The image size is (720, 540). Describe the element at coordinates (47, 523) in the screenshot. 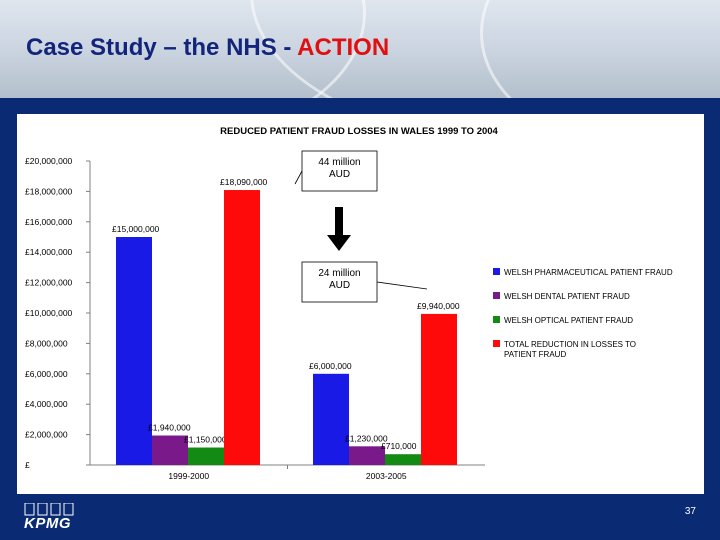

I see `kpmg-logo: KPMG` at that location.